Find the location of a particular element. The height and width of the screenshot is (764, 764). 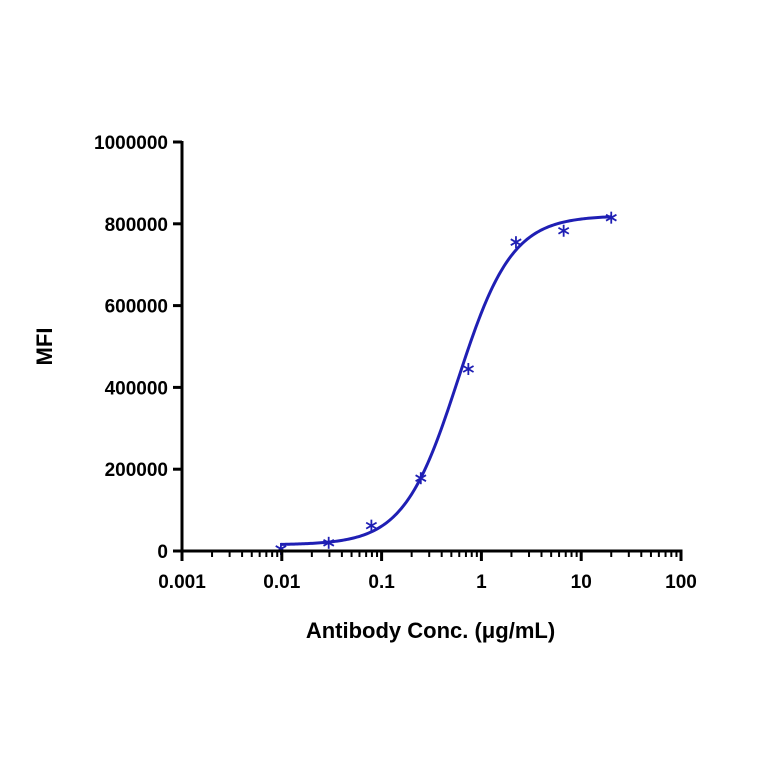

x-tick-label: 100 is located at coordinates (681, 582).